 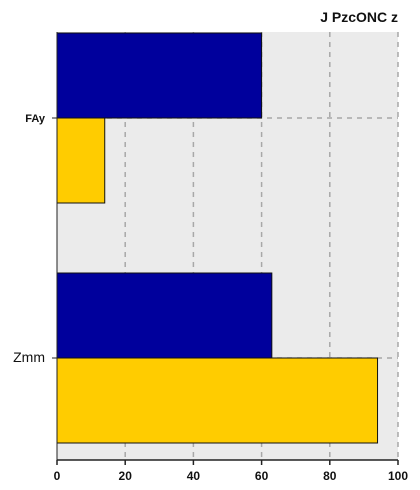 What do you see at coordinates (359, 17) in the screenshot?
I see `chart-title: J PzcONC z` at bounding box center [359, 17].